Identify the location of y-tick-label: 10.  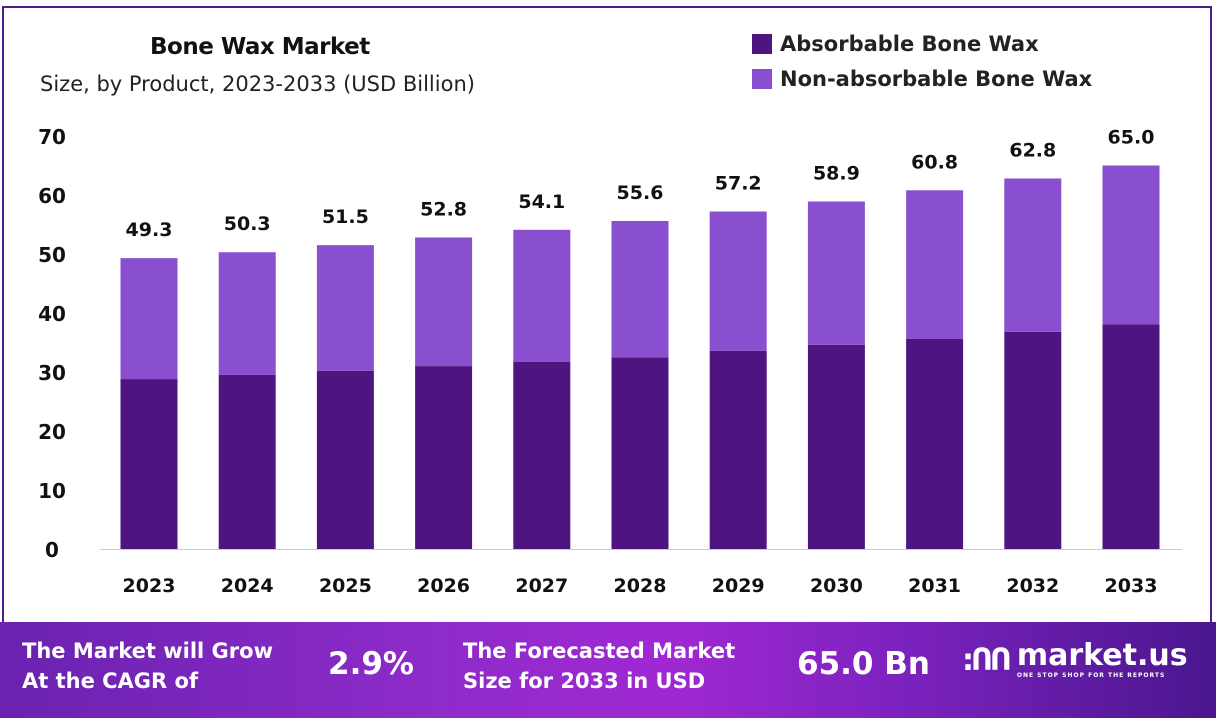
(52, 491).